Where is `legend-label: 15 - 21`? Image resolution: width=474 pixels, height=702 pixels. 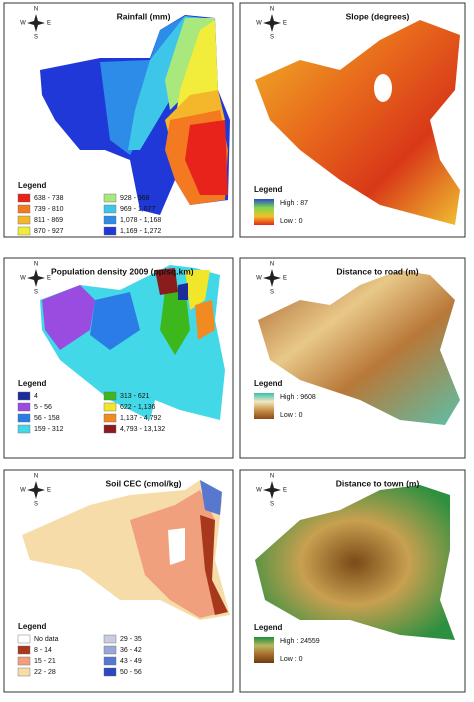
legend-label: 15 - 21 is located at coordinates (45, 661).